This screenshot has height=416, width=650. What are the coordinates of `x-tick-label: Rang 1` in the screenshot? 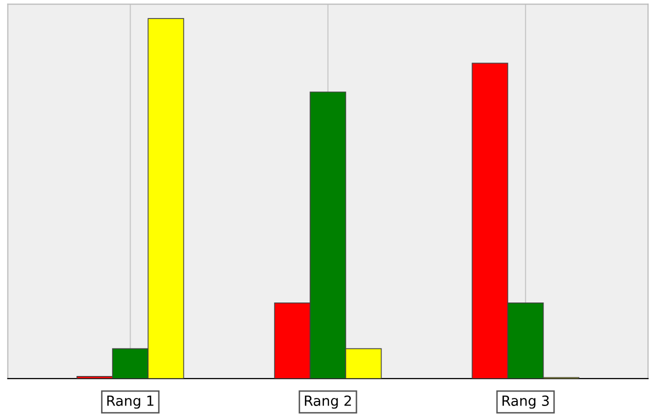 It's located at (130, 402).